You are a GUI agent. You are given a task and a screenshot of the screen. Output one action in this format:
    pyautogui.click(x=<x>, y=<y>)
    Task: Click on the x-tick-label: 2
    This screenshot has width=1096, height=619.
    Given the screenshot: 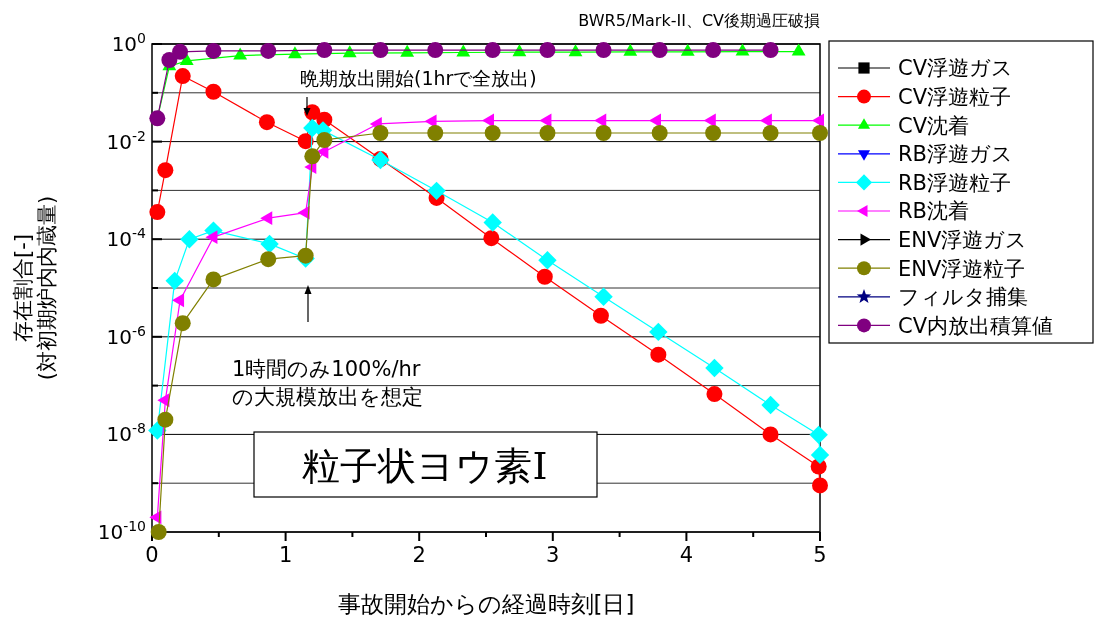 What is the action you would take?
    pyautogui.click(x=419, y=555)
    